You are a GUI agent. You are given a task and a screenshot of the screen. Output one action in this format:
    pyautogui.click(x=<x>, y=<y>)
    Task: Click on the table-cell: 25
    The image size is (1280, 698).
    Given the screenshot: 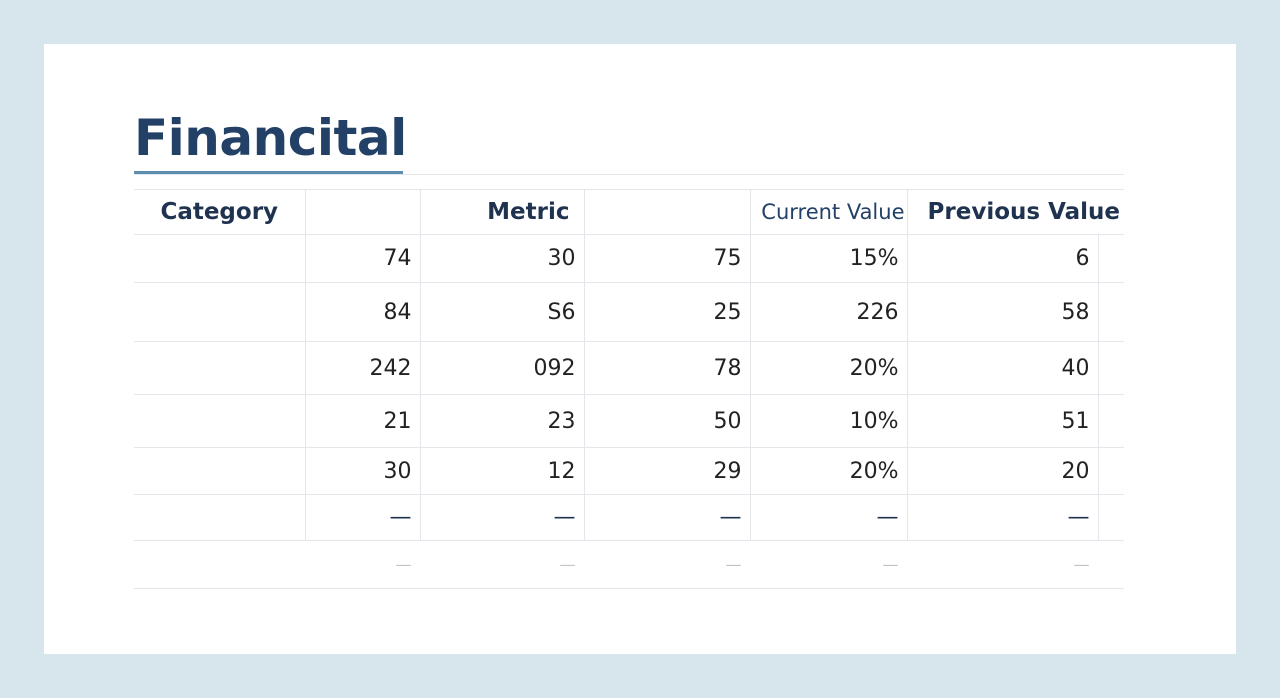 What is the action you would take?
    pyautogui.click(x=667, y=312)
    